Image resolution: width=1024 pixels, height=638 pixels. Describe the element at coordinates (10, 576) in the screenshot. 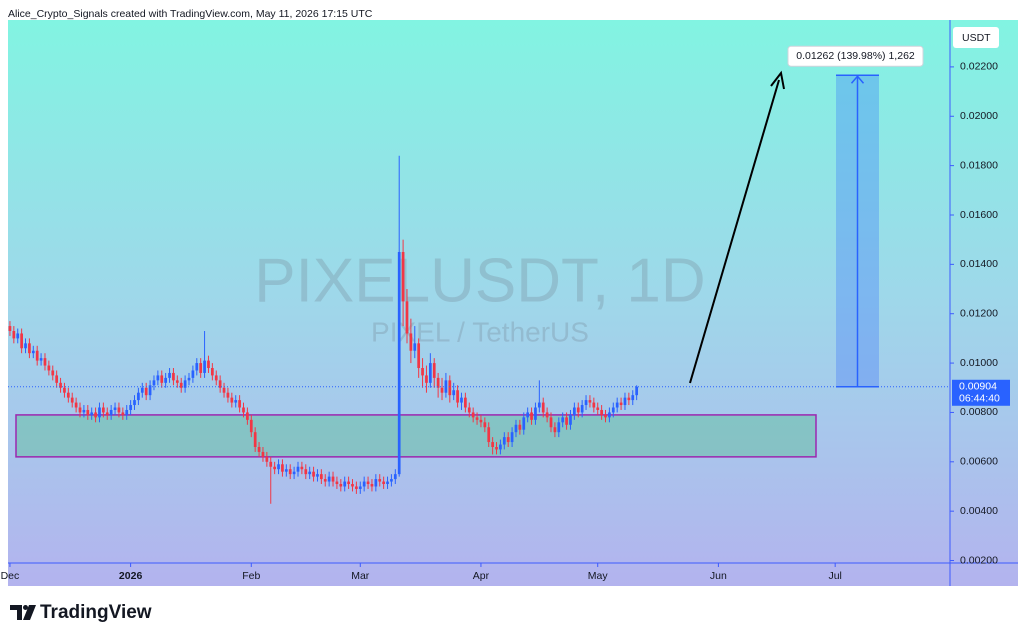

I see `x-tick-label: Dec` at that location.